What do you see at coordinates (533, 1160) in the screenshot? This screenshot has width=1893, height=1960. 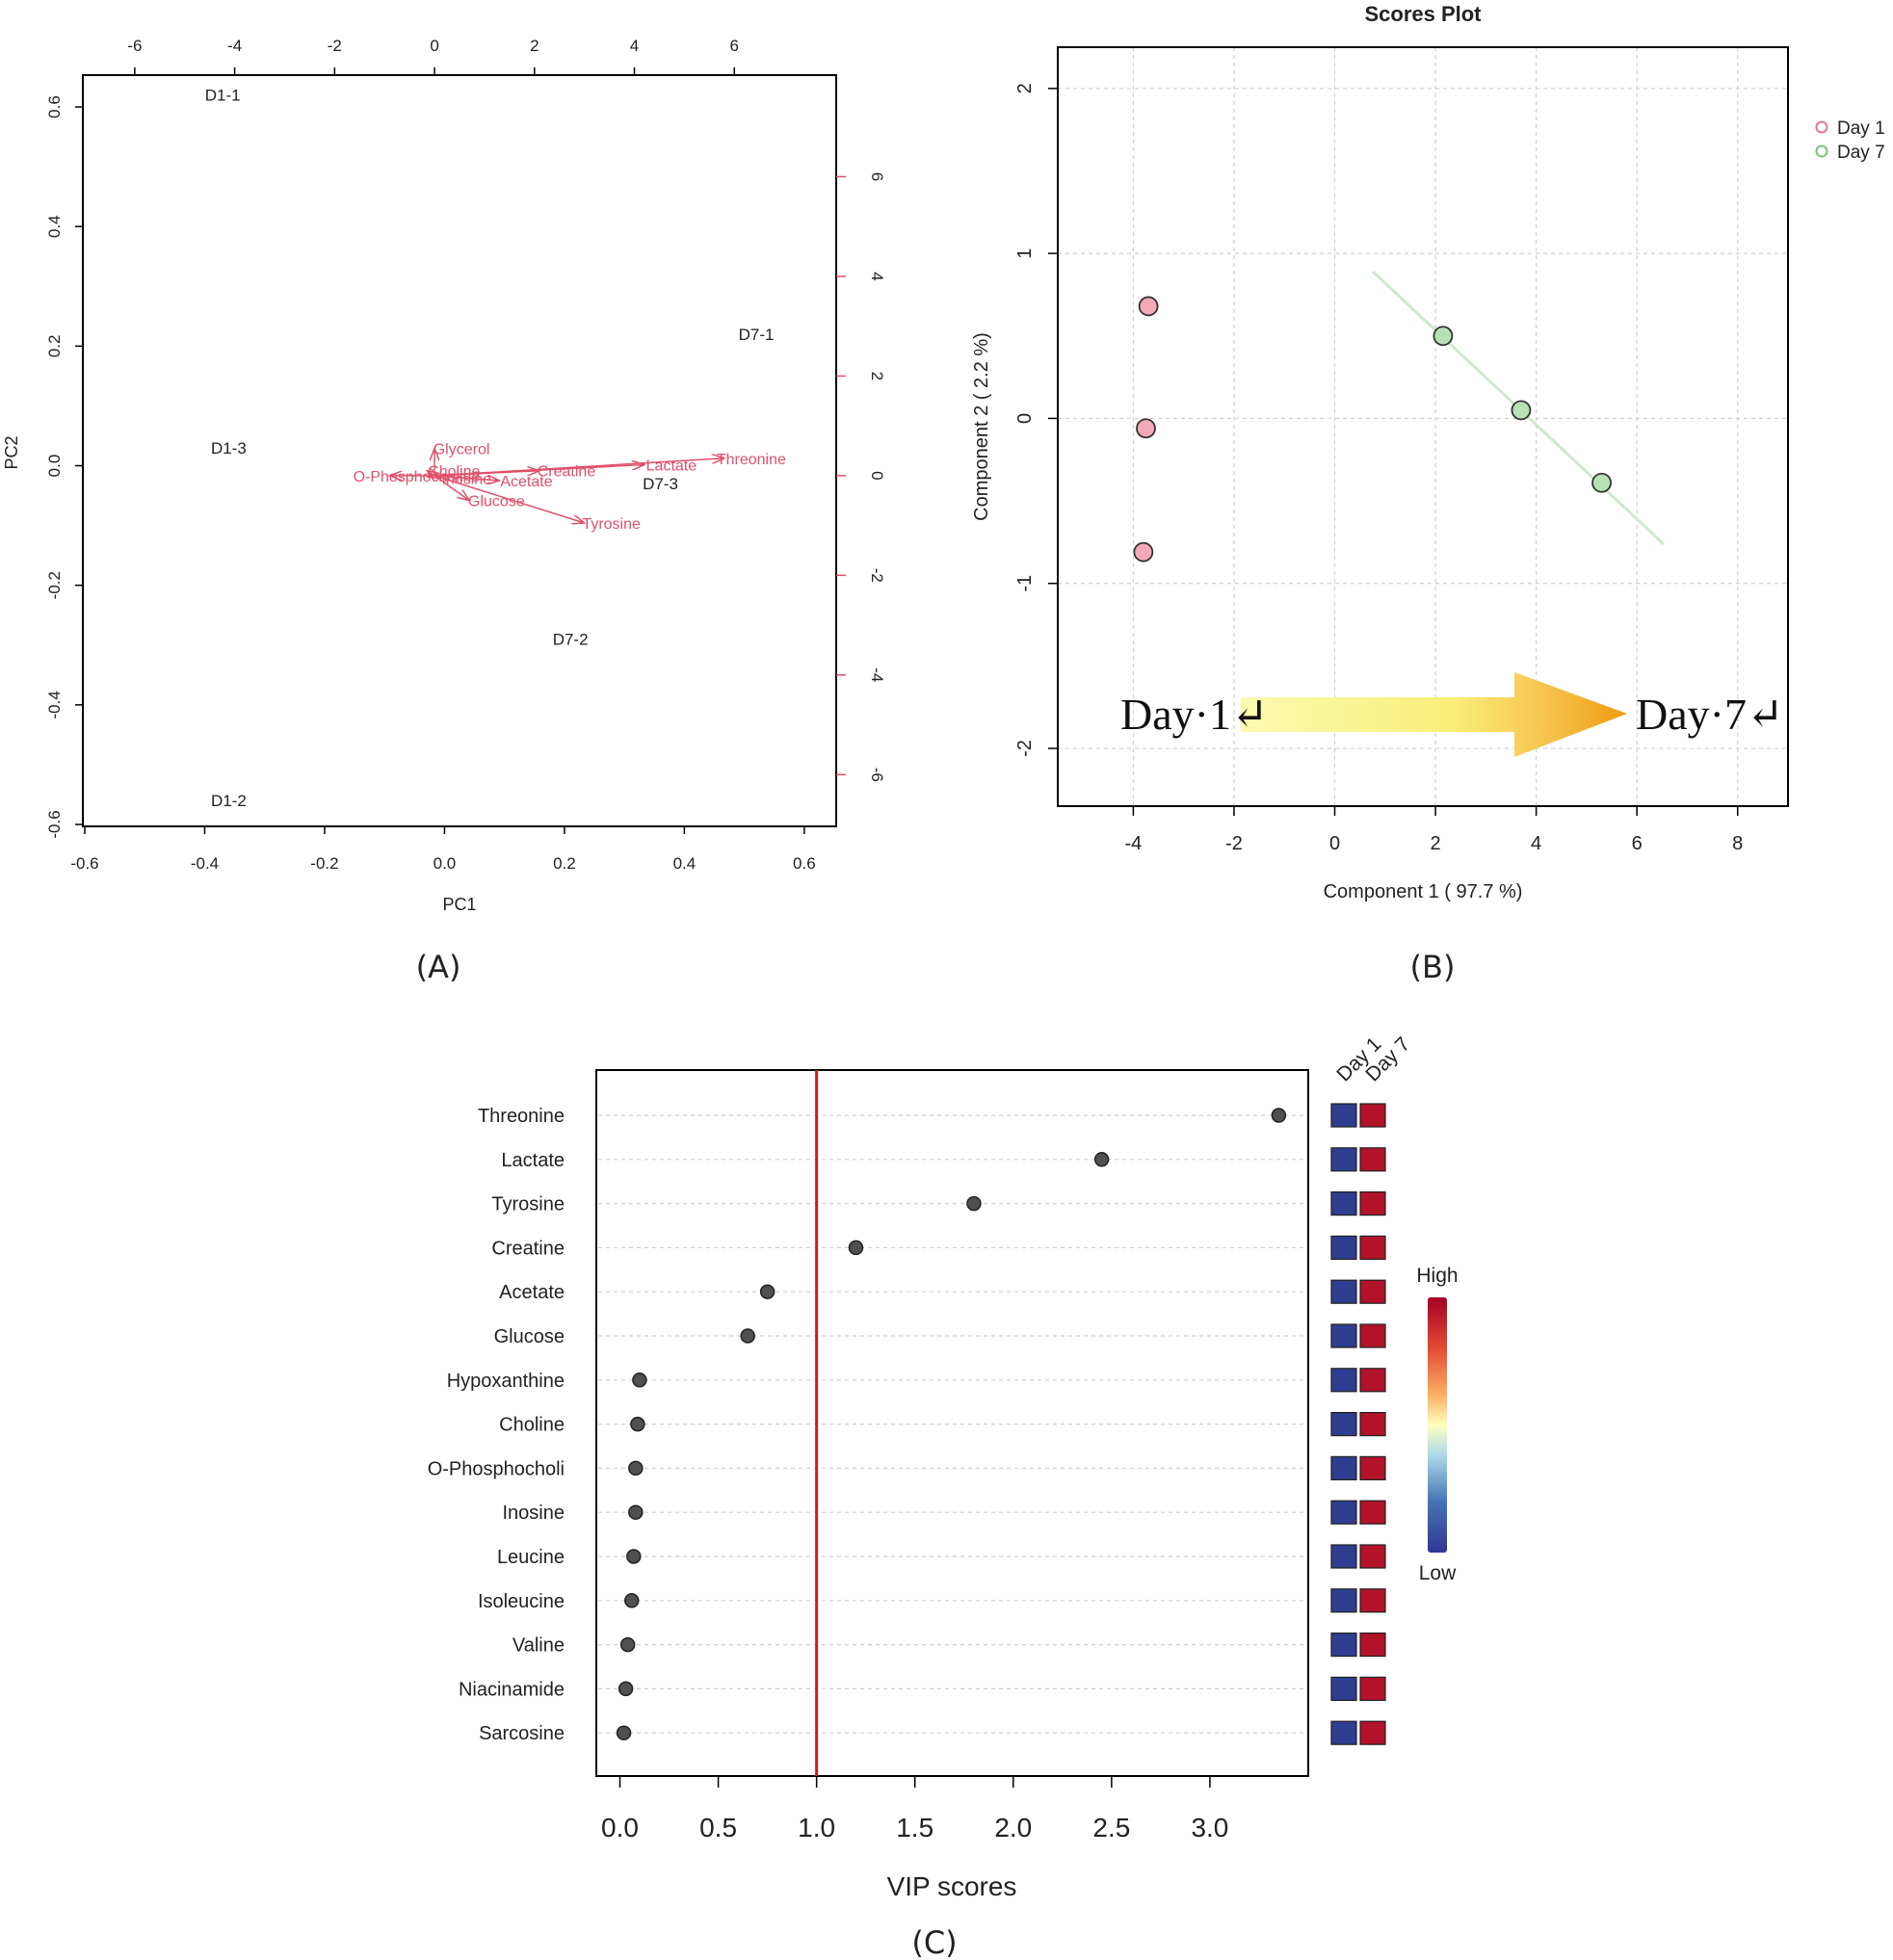 I see `feature-label: Lactate` at bounding box center [533, 1160].